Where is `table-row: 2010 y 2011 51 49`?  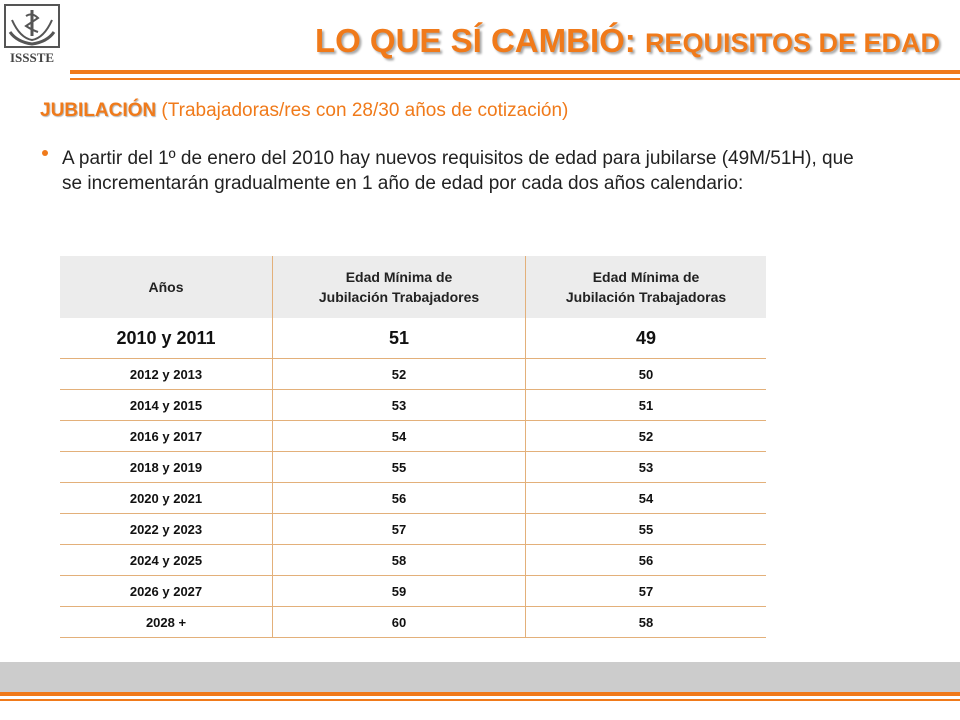
table-row: 2010 y 2011 51 49 is located at coordinates (413, 338).